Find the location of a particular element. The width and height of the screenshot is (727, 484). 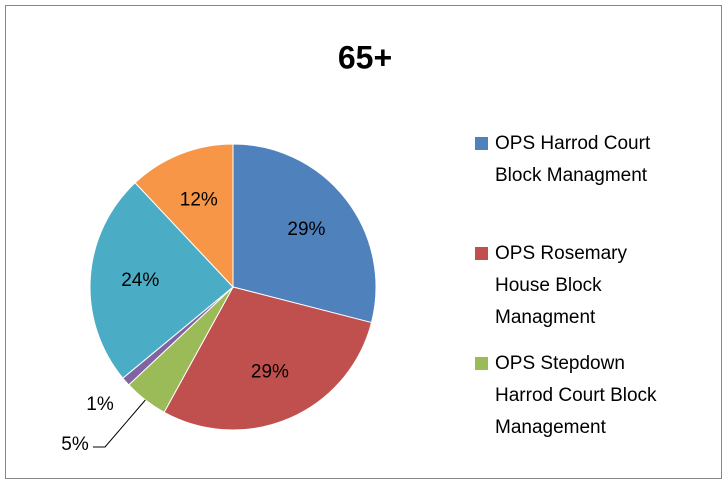

leader-line is located at coordinates (119, 423).